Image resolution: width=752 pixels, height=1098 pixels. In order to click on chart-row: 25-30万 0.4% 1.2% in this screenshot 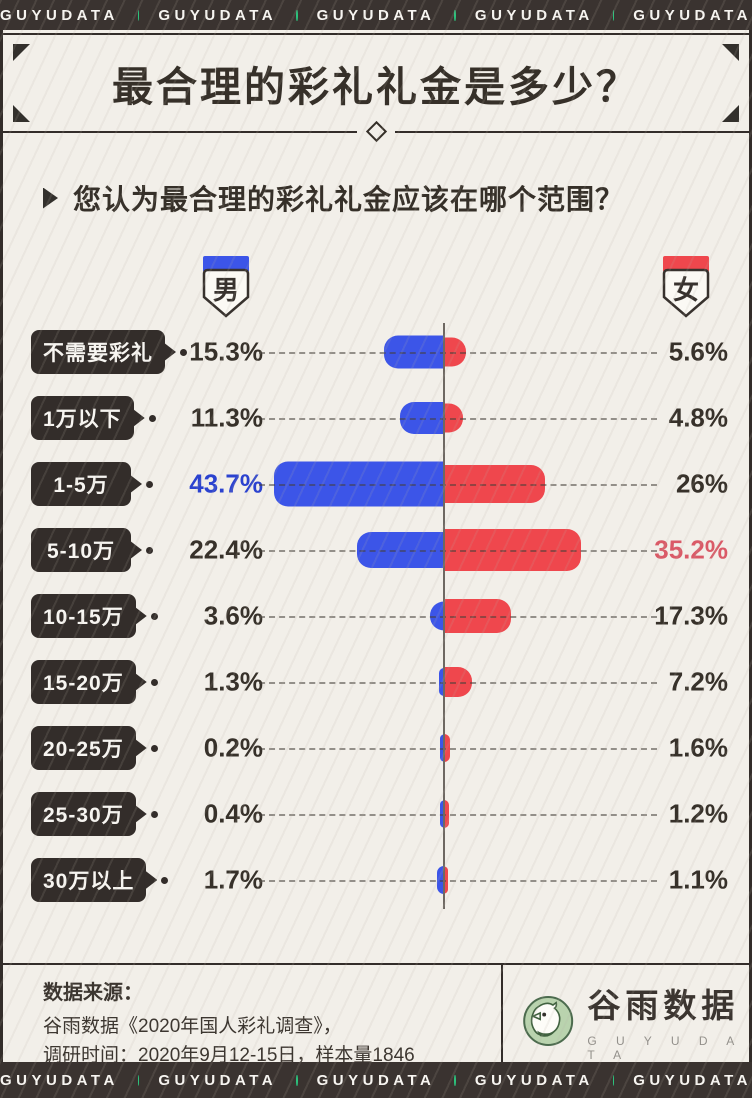, I will do `click(376, 814)`.